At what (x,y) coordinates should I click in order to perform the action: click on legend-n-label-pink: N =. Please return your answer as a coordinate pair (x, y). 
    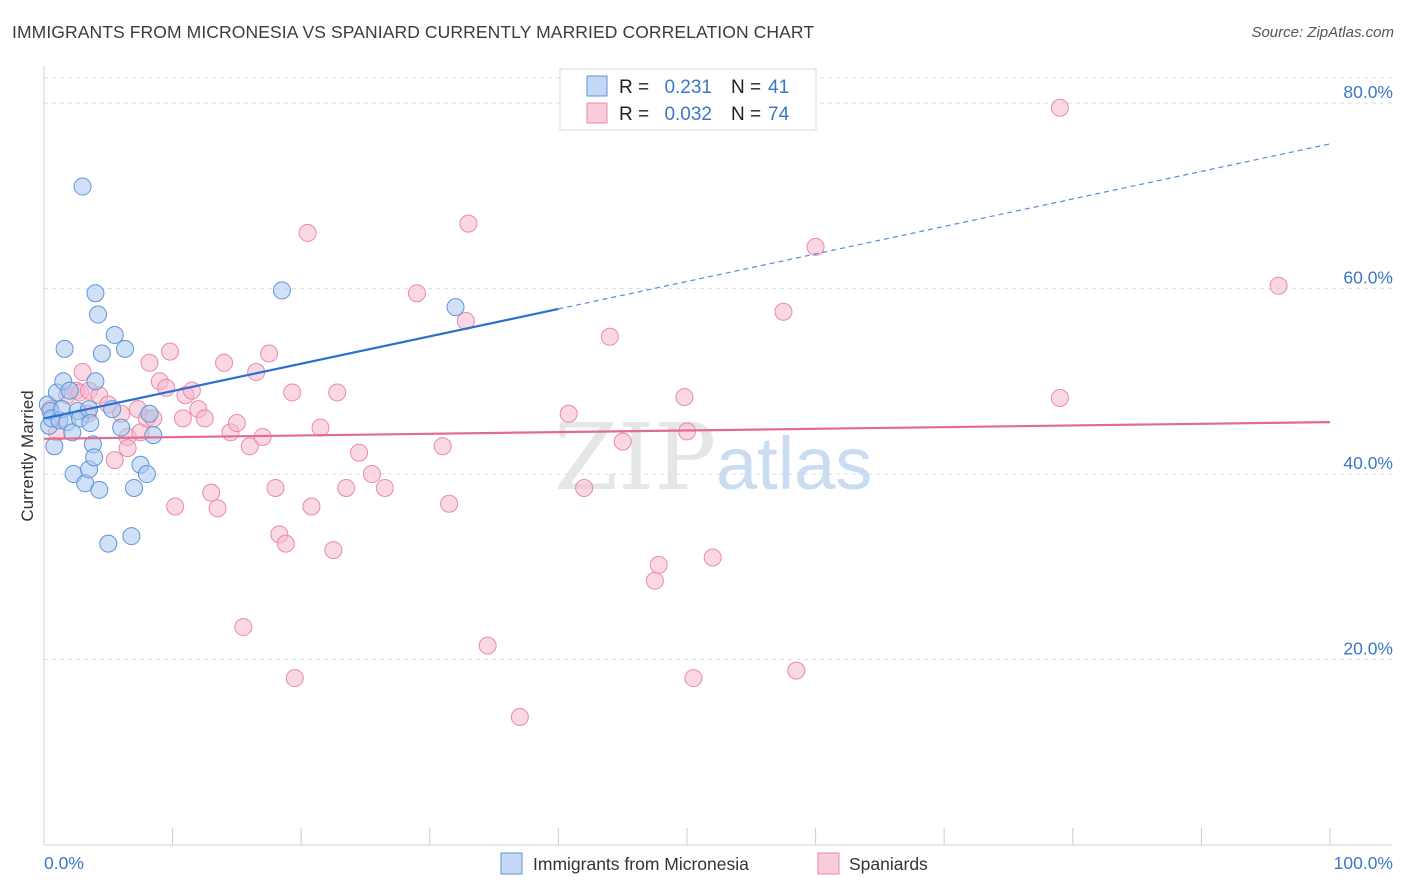
    Looking at the image, I should click on (746, 114).